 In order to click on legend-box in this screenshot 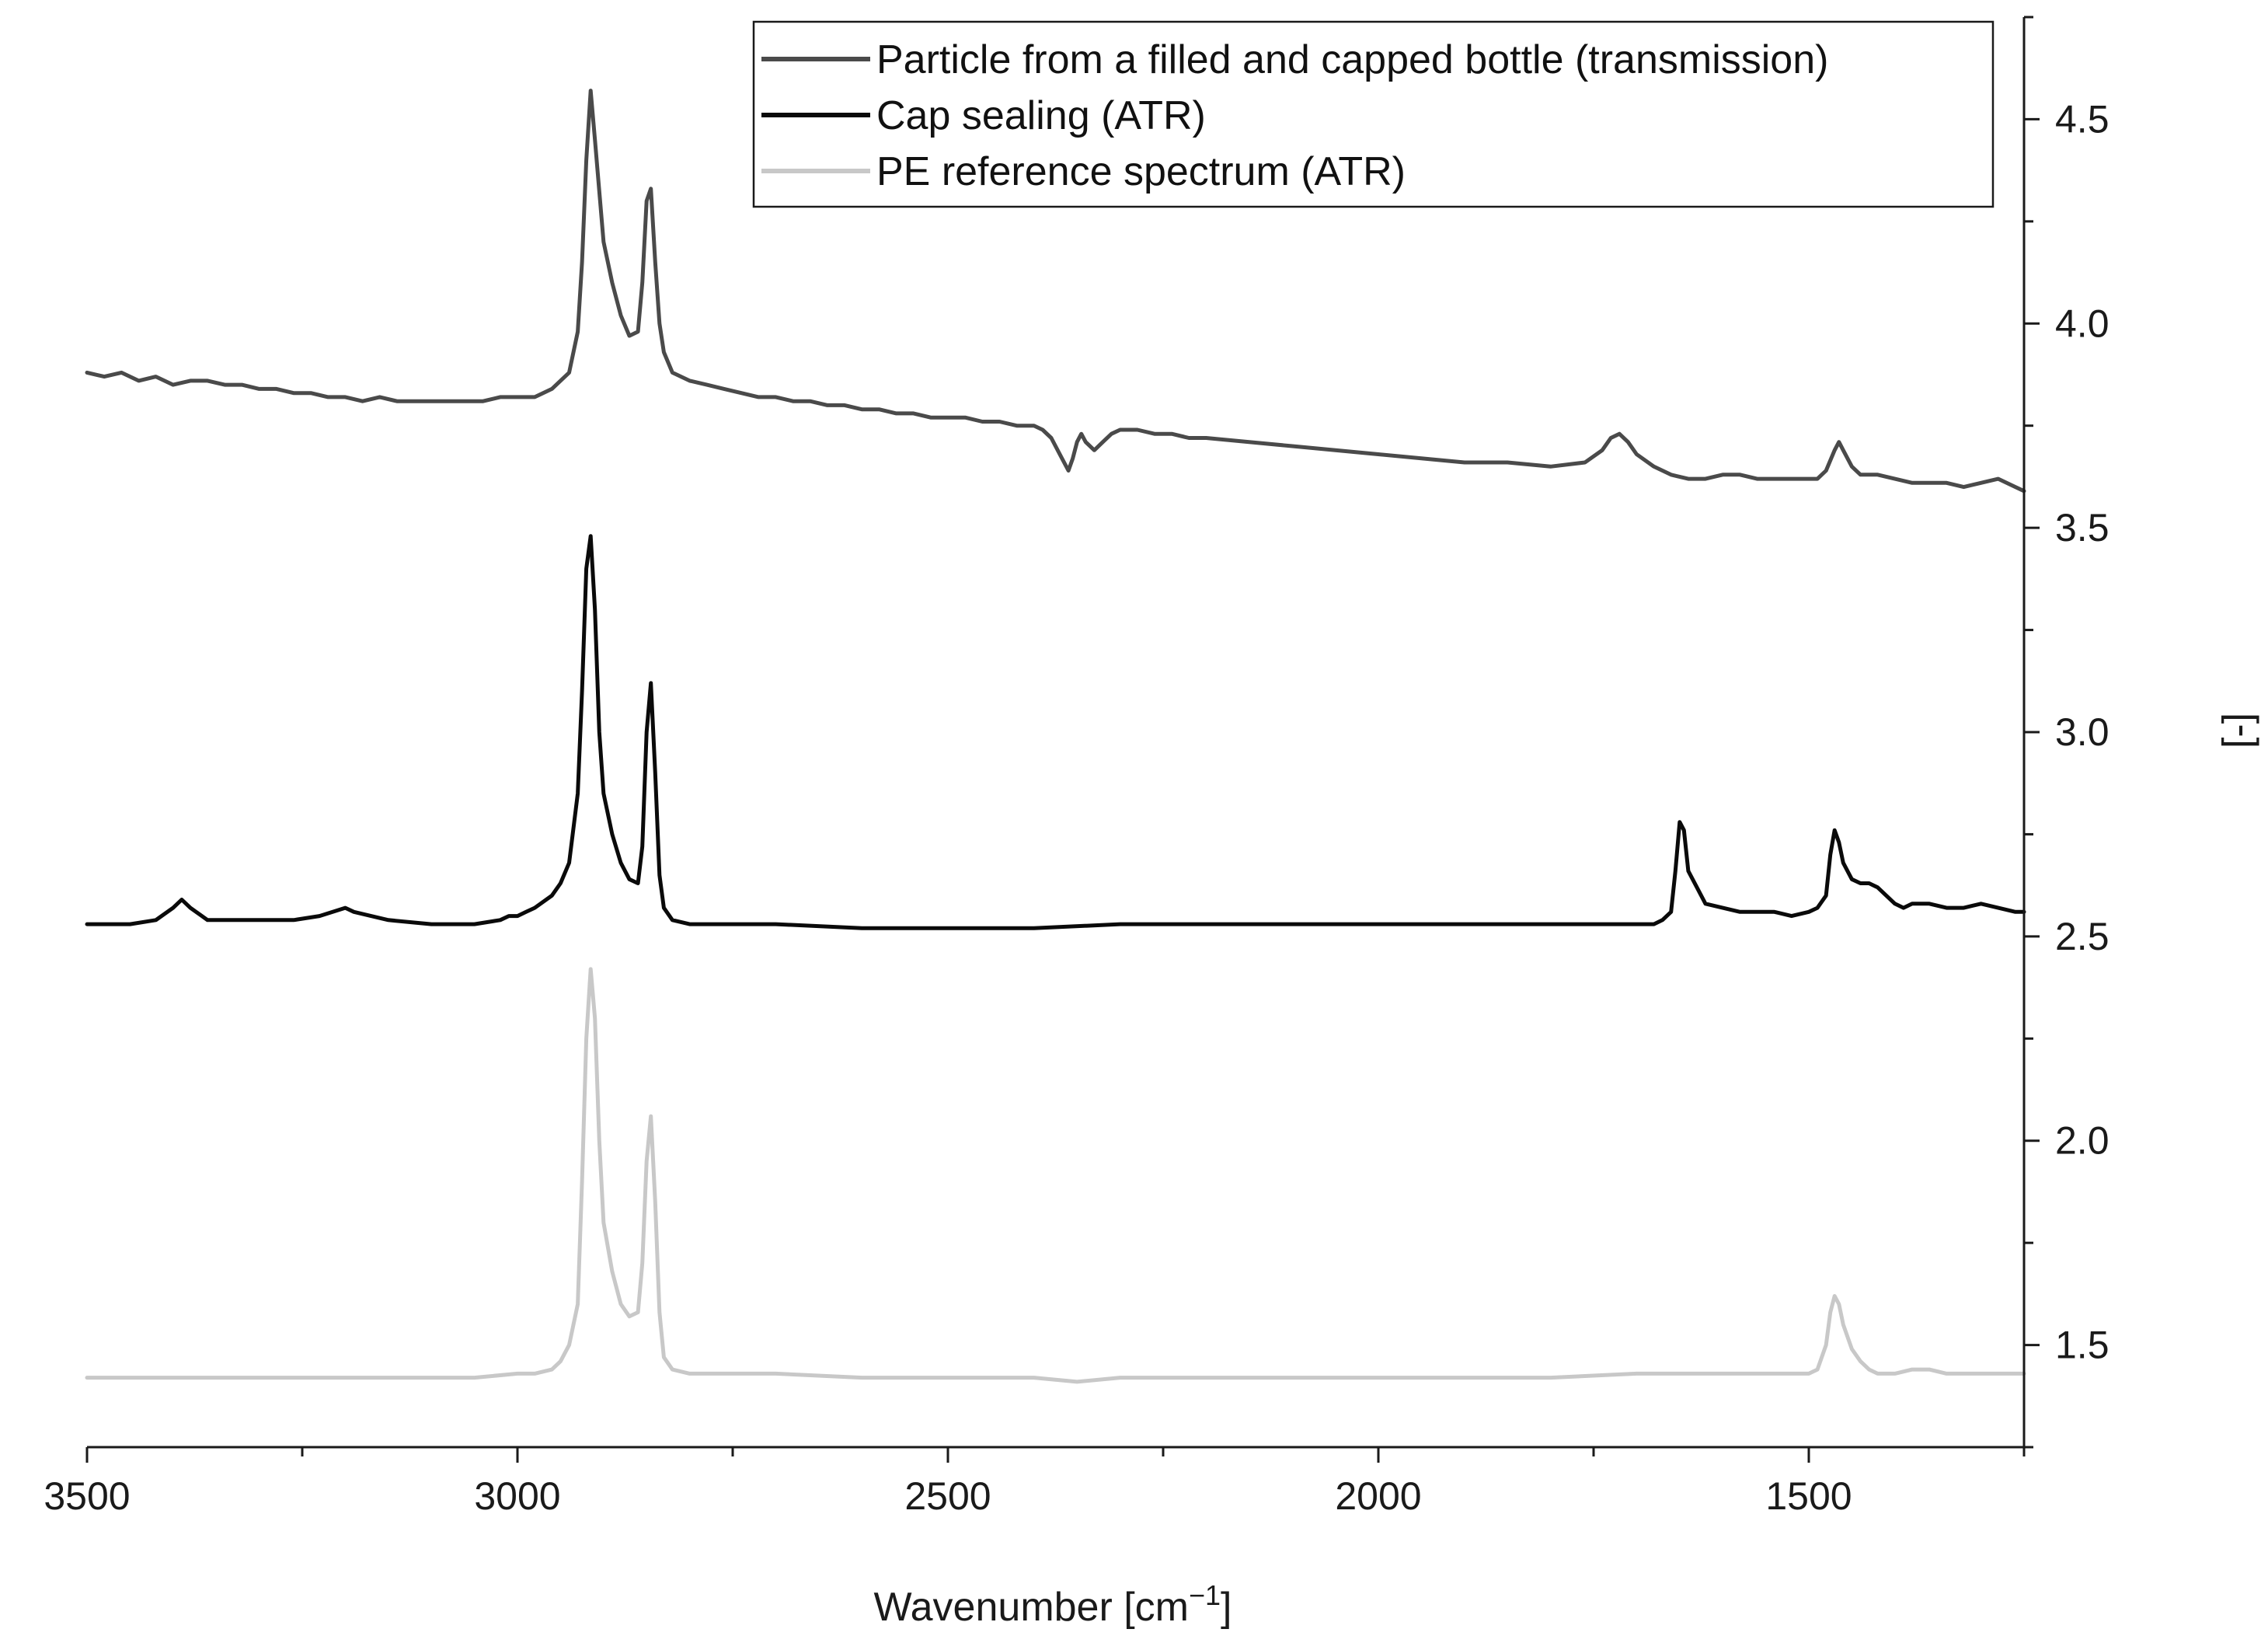, I will do `click(1373, 114)`.